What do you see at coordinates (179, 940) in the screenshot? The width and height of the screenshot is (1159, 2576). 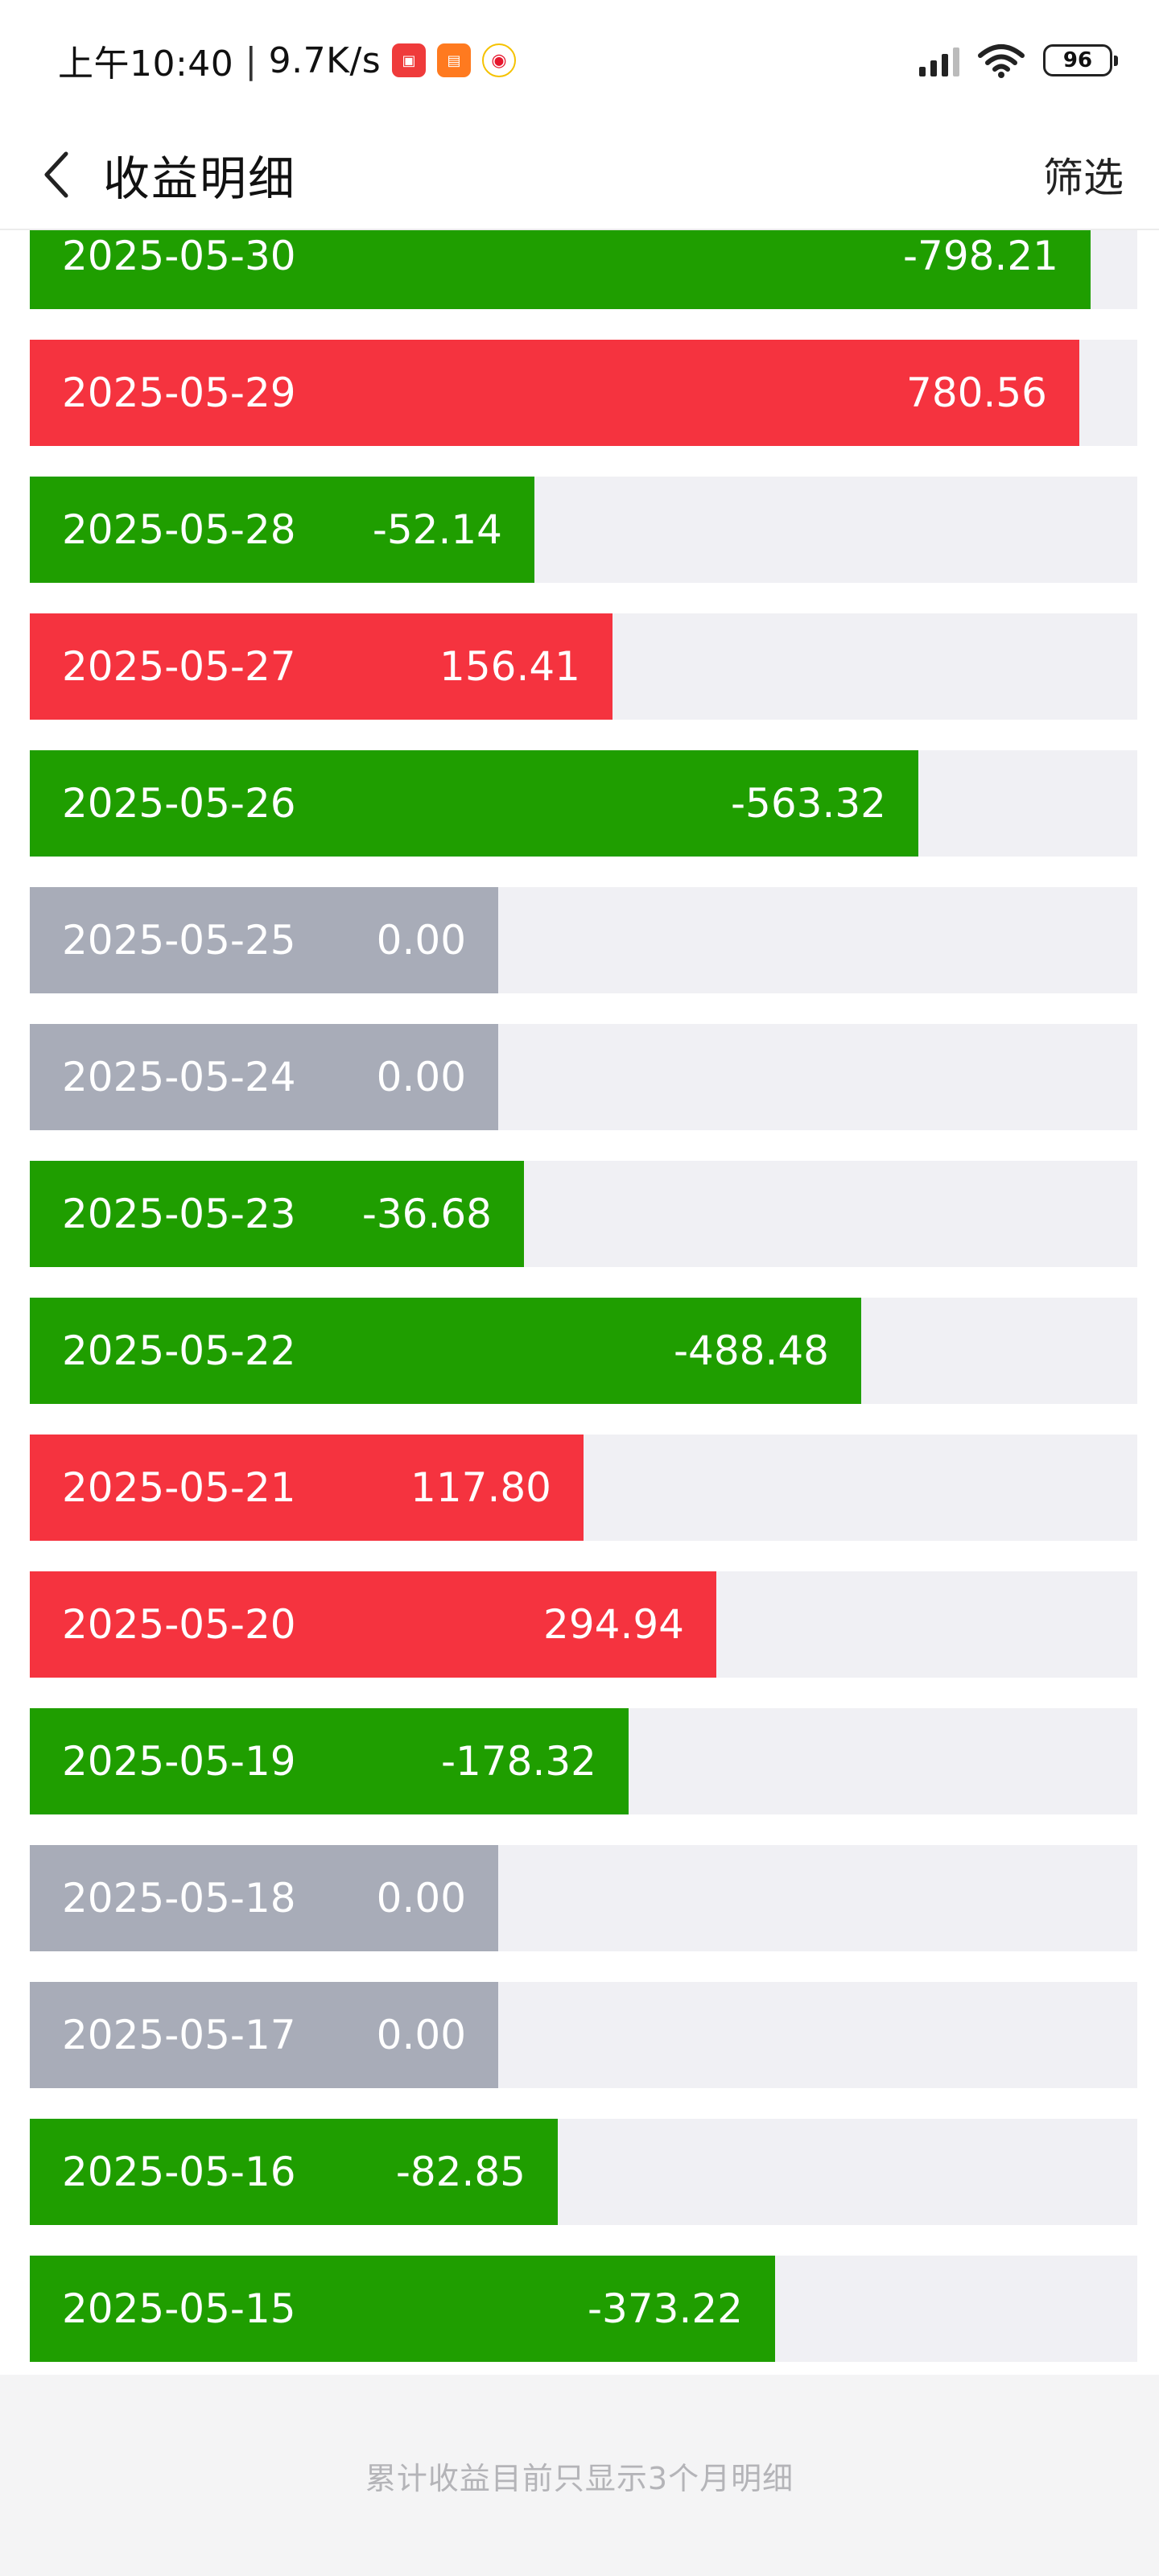 I see `row-date: 2025-05-25` at bounding box center [179, 940].